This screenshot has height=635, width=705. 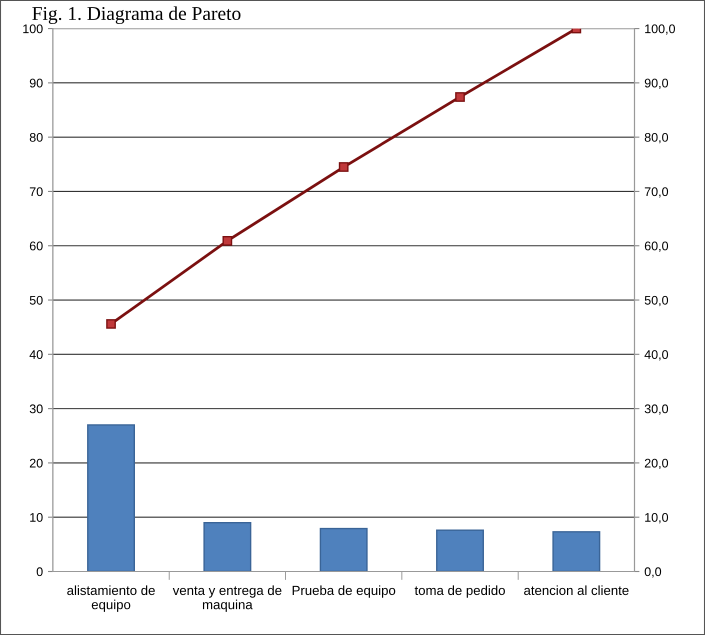 I want to click on chart-title: Fig. 1. Diagrama de Pareto, so click(x=136, y=15).